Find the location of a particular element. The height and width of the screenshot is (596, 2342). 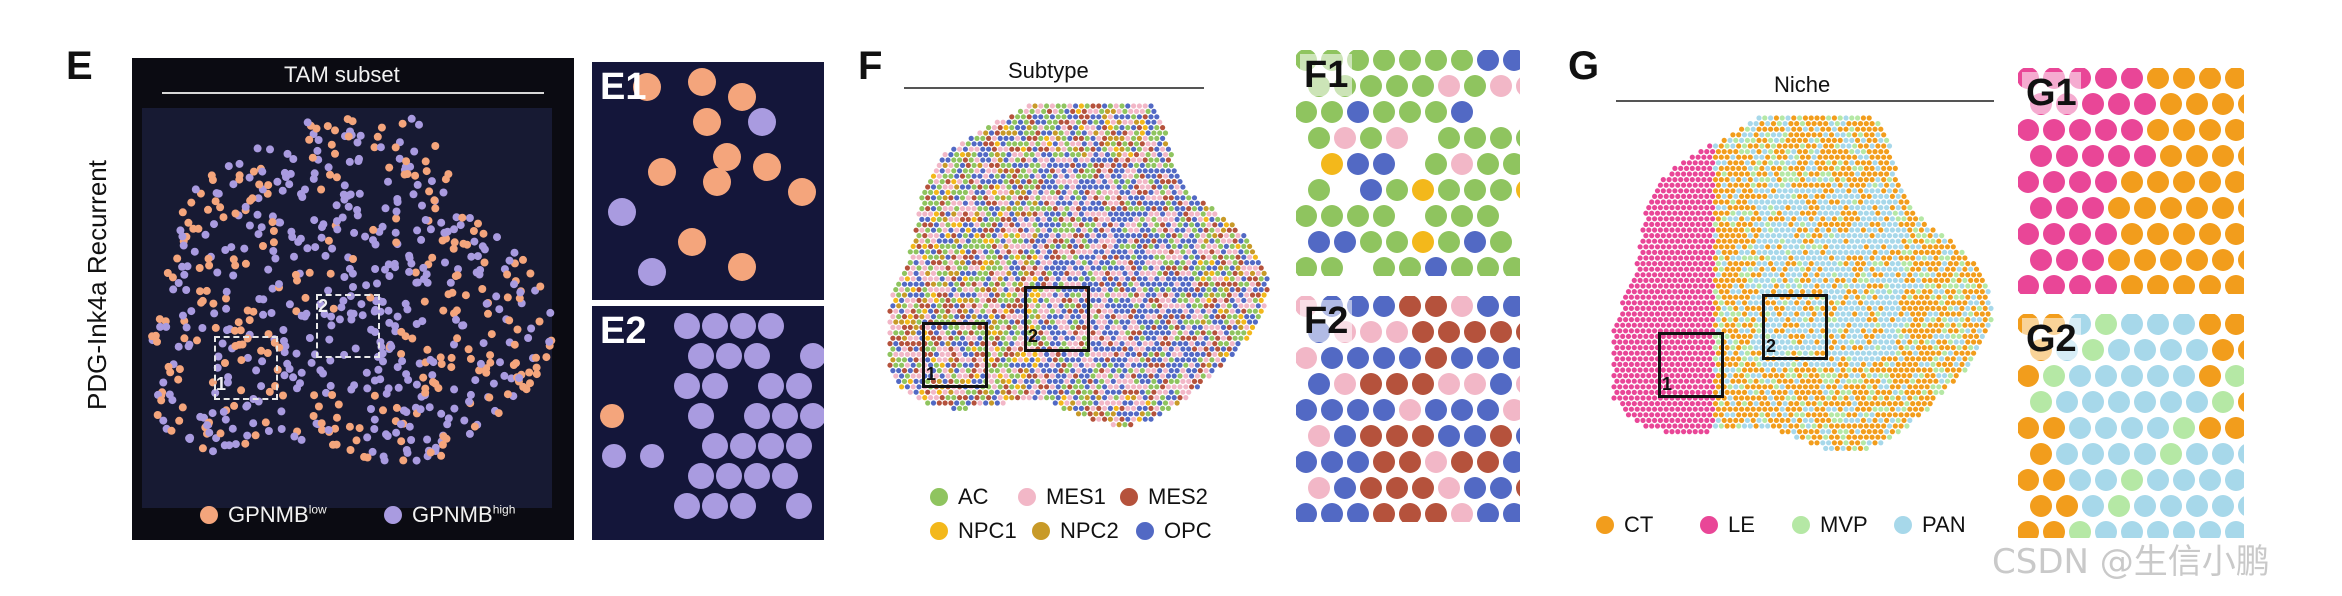

legend-label: OPC is located at coordinates (1188, 530).